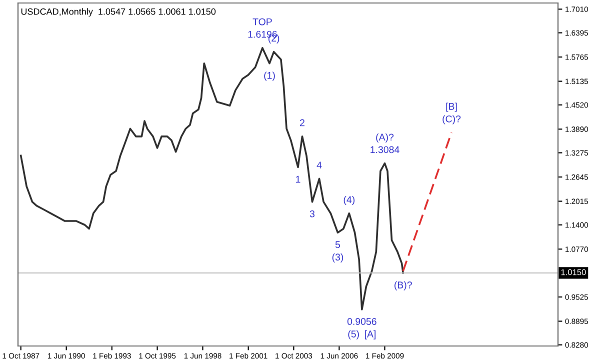  Describe the element at coordinates (403, 285) in the screenshot. I see `annotation: (B)?` at that location.